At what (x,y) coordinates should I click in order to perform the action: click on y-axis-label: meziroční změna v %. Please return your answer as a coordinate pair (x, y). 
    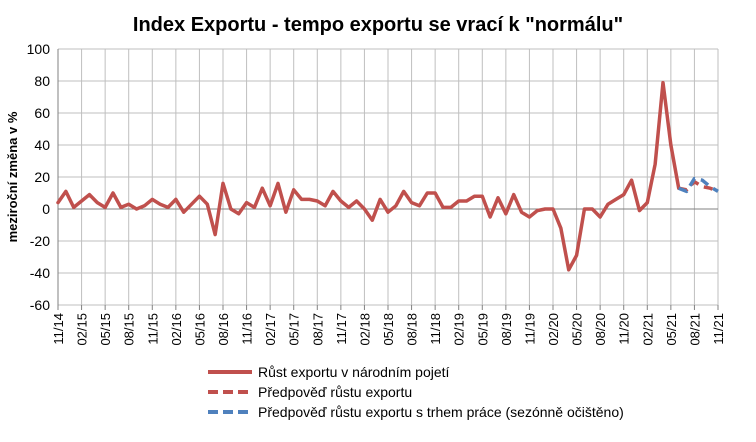
    Looking at the image, I should click on (12, 176).